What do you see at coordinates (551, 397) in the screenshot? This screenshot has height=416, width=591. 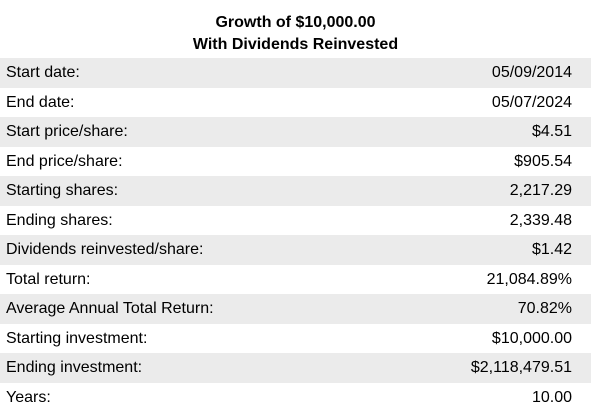 I see `row-value: 10.00` at bounding box center [551, 397].